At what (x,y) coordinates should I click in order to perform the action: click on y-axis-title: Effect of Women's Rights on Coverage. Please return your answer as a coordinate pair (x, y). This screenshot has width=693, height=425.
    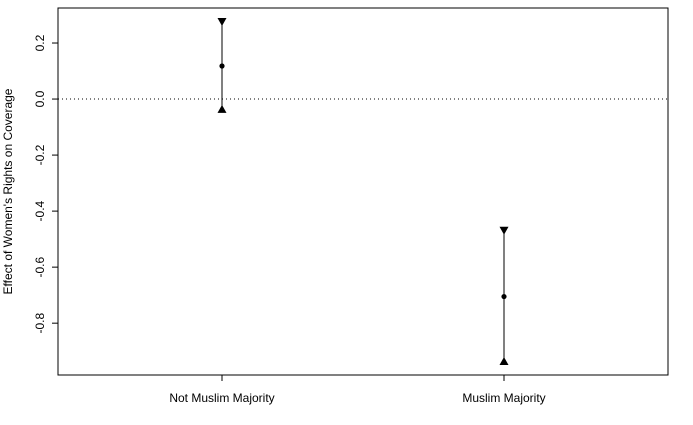
    Looking at the image, I should click on (8, 191).